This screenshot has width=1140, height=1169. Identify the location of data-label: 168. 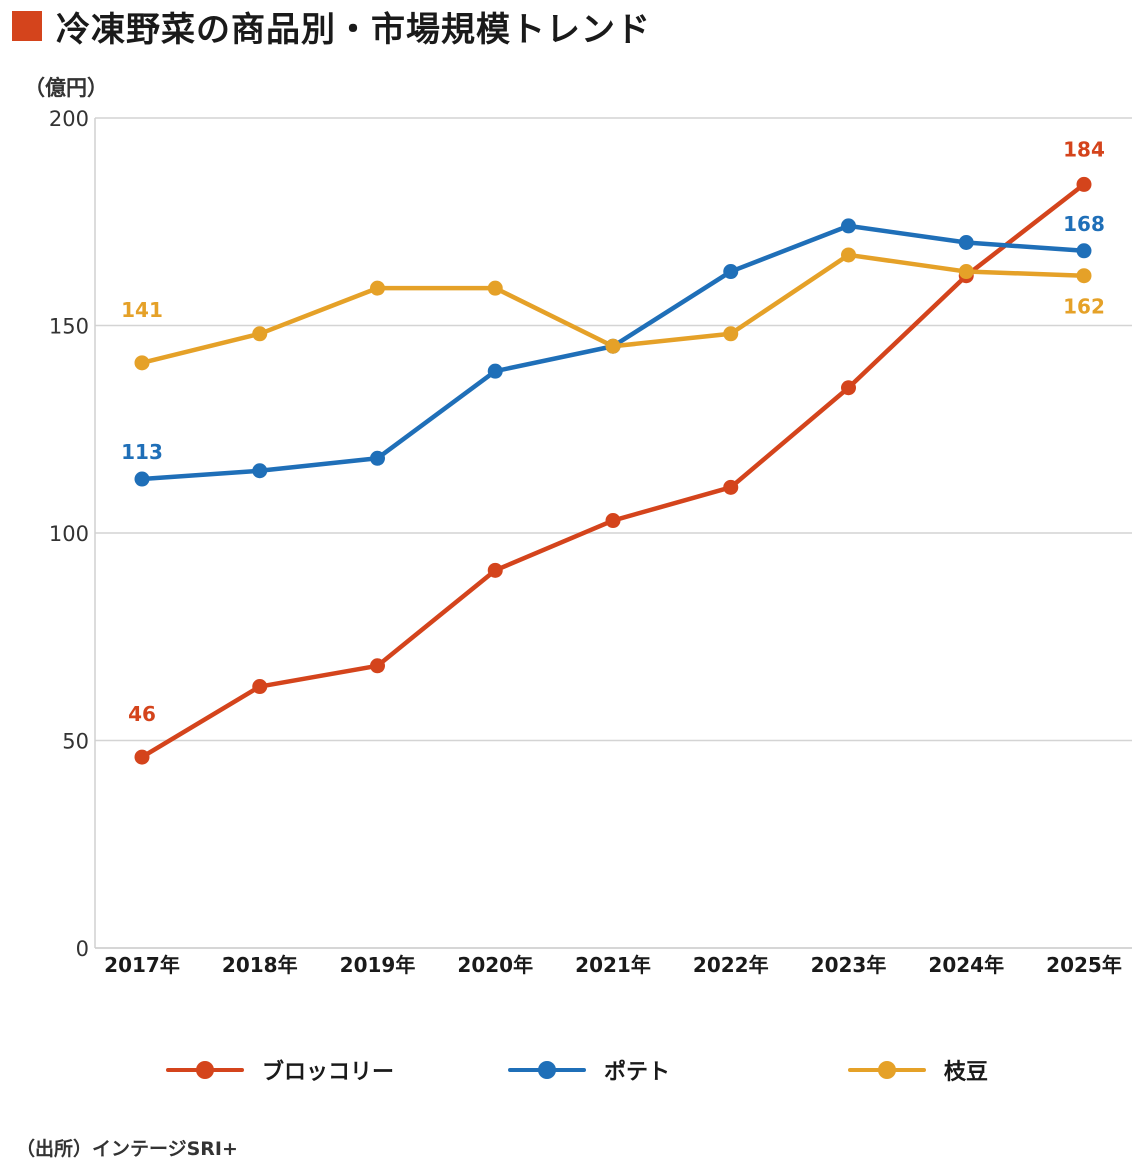
(1084, 224).